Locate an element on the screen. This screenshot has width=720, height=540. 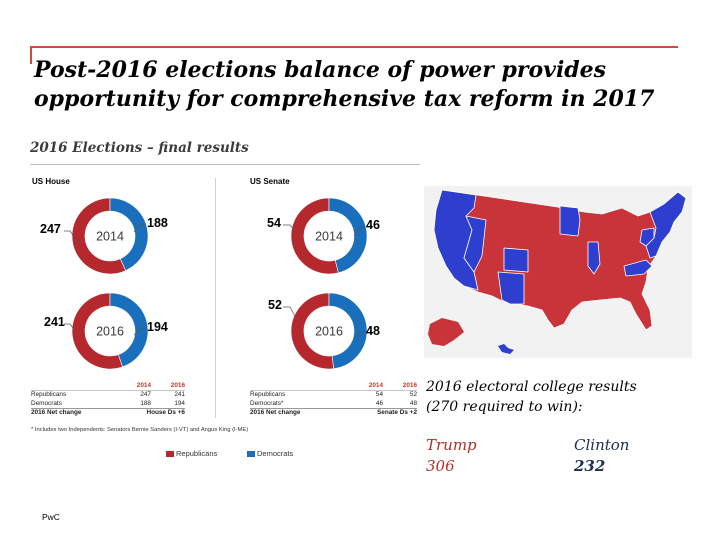
title-accent-tick is located at coordinates (31, 55).